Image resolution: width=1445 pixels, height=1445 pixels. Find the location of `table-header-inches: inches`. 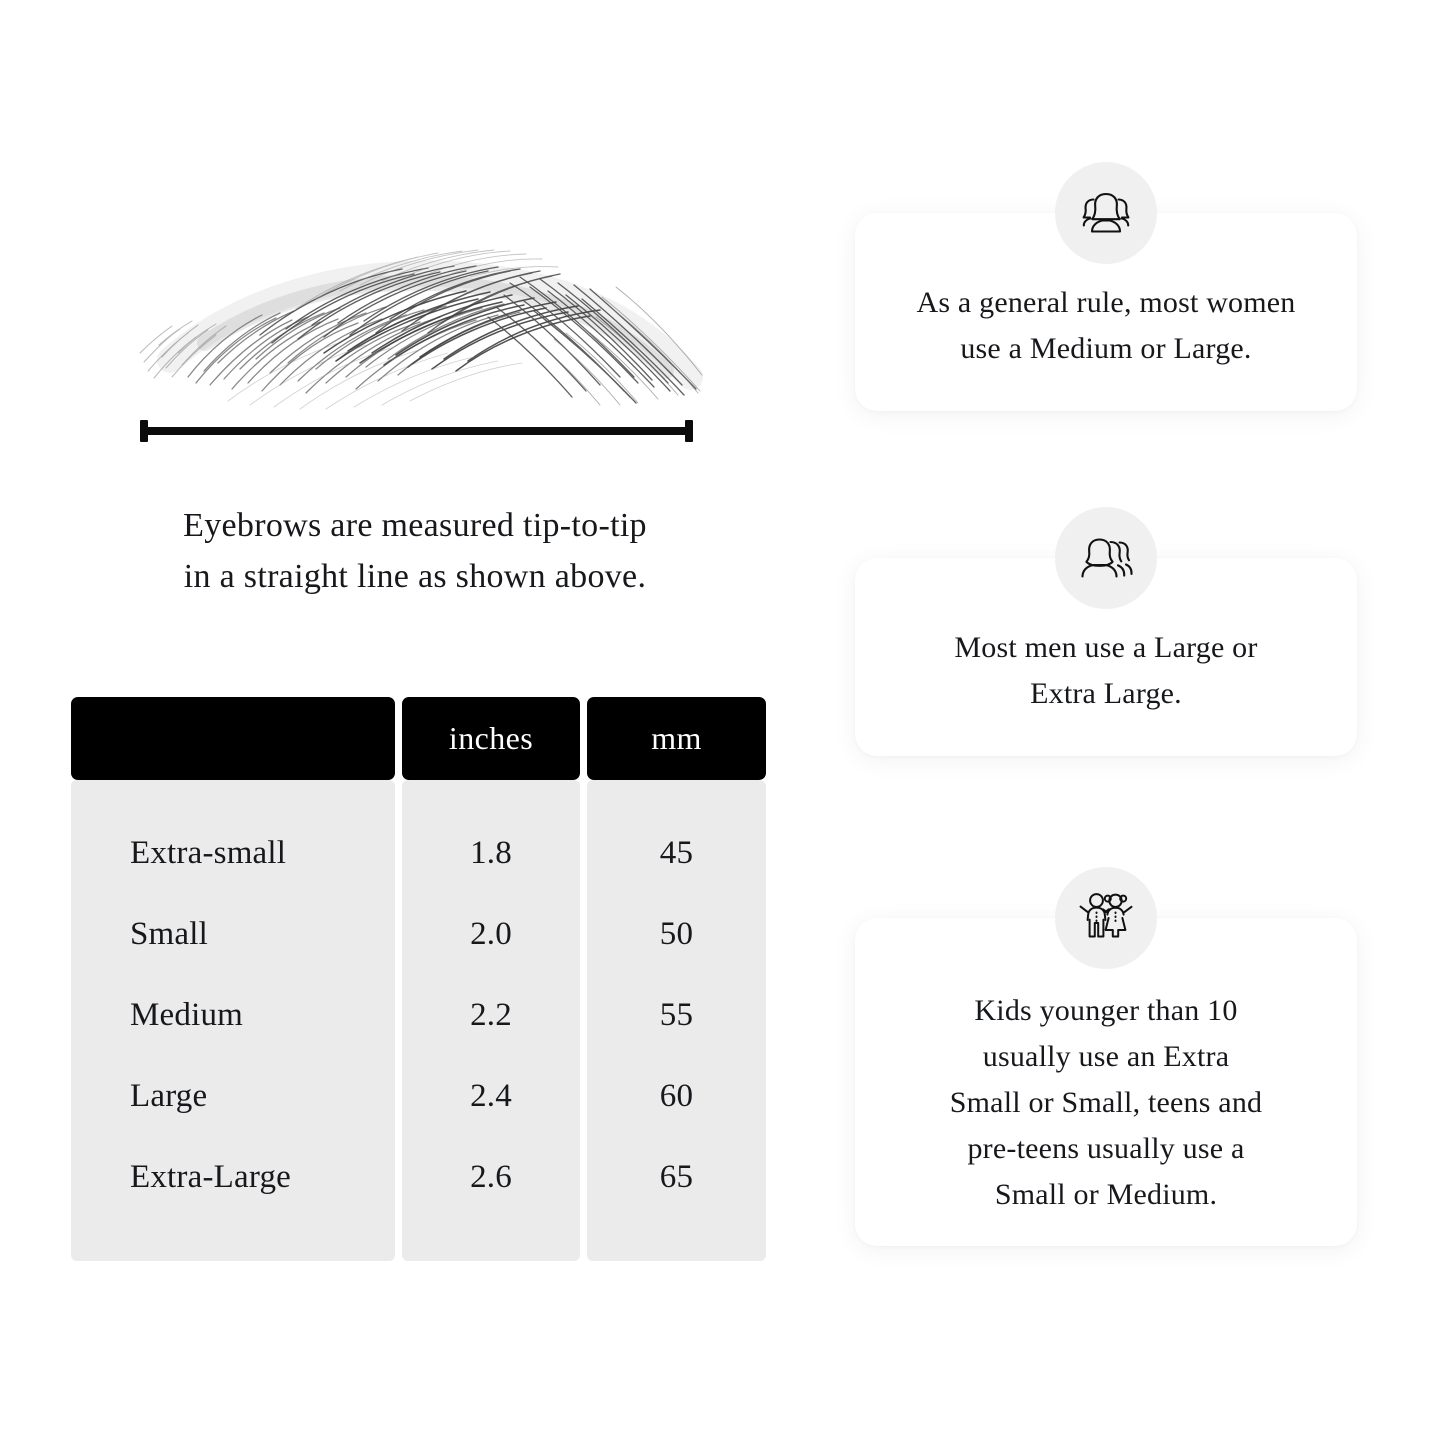

table-header-inches: inches is located at coordinates (491, 738).